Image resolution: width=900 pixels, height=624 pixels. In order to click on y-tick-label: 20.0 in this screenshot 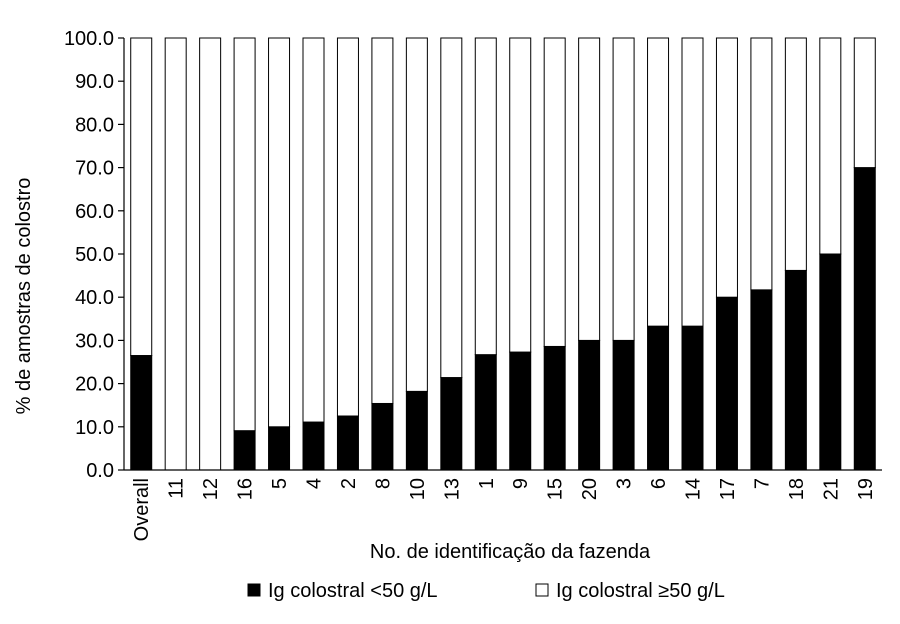, I will do `click(94, 385)`.